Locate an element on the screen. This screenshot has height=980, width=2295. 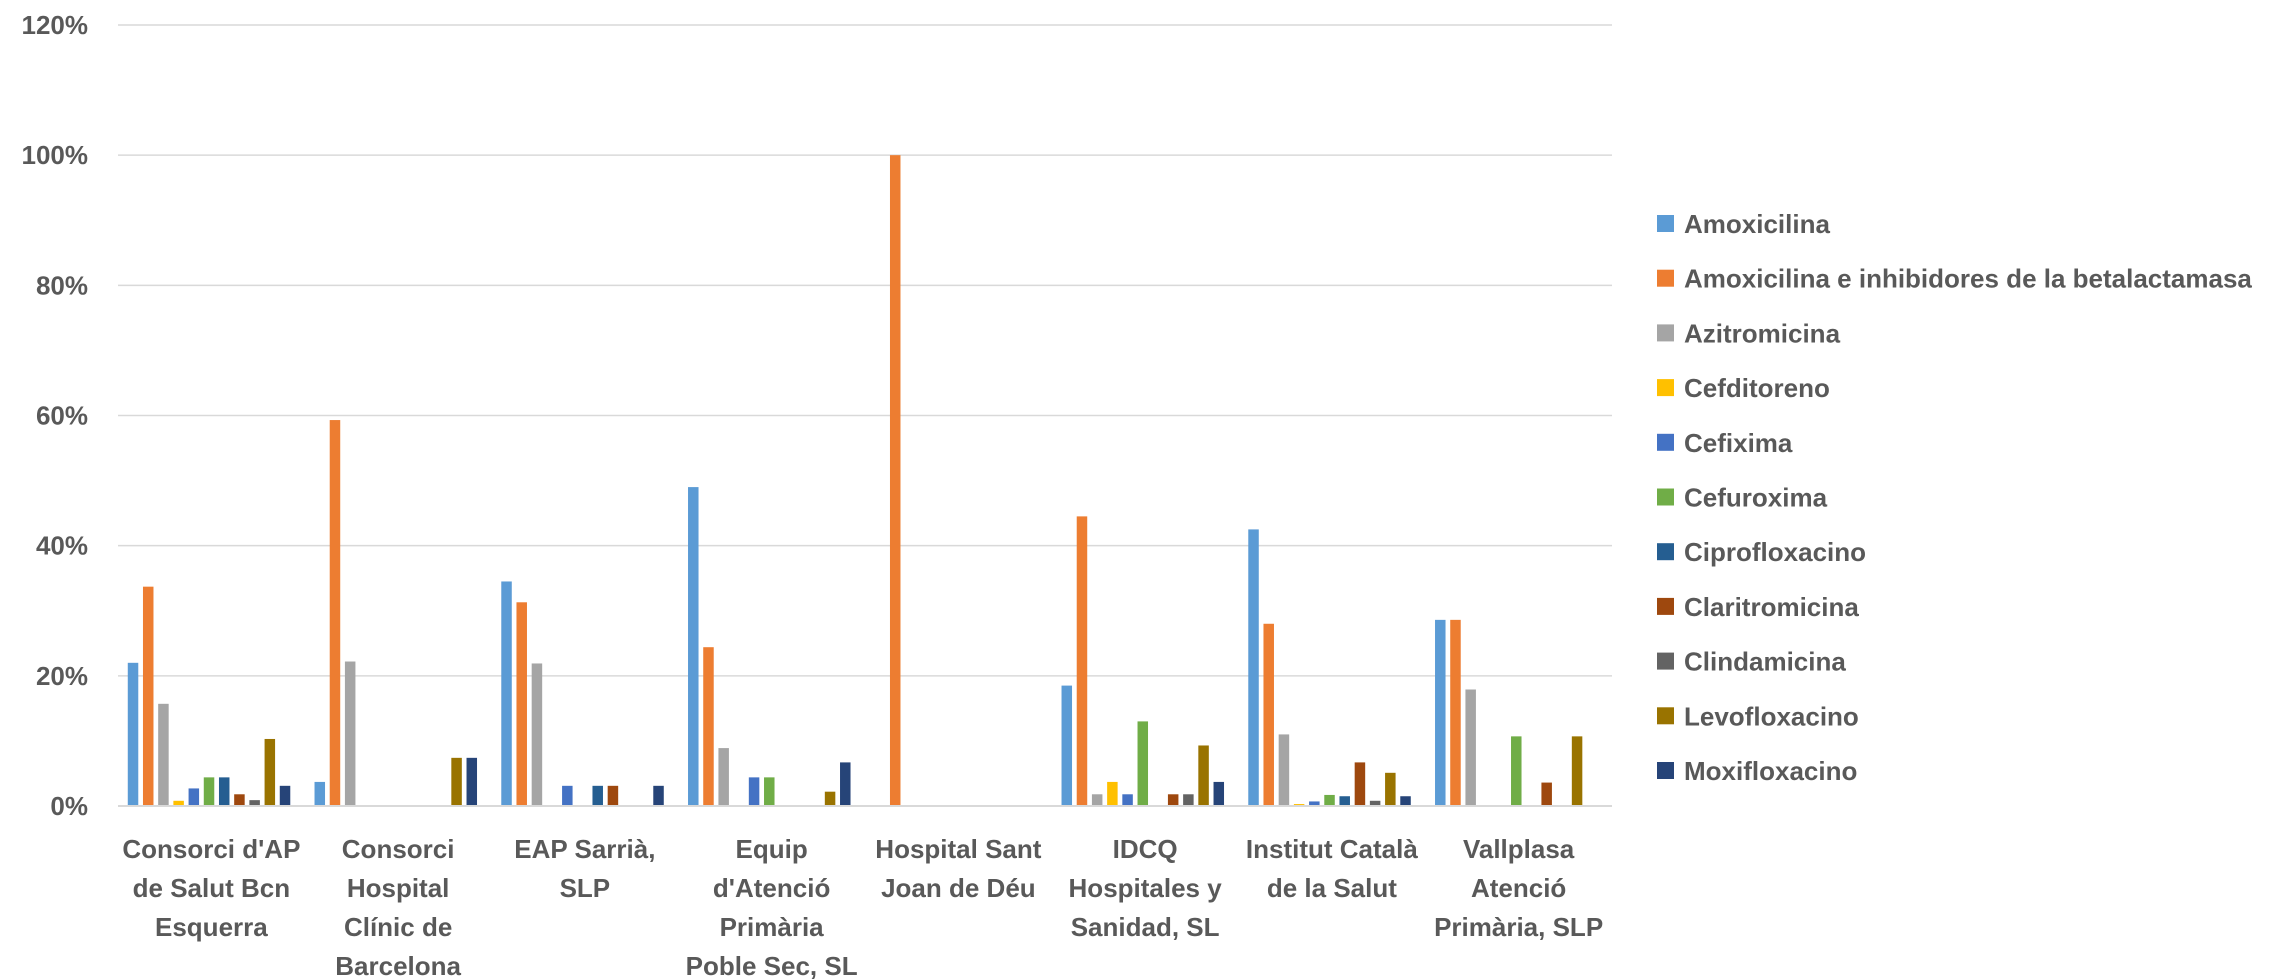
legend-item: Clindamicina is located at coordinates (1751, 662).